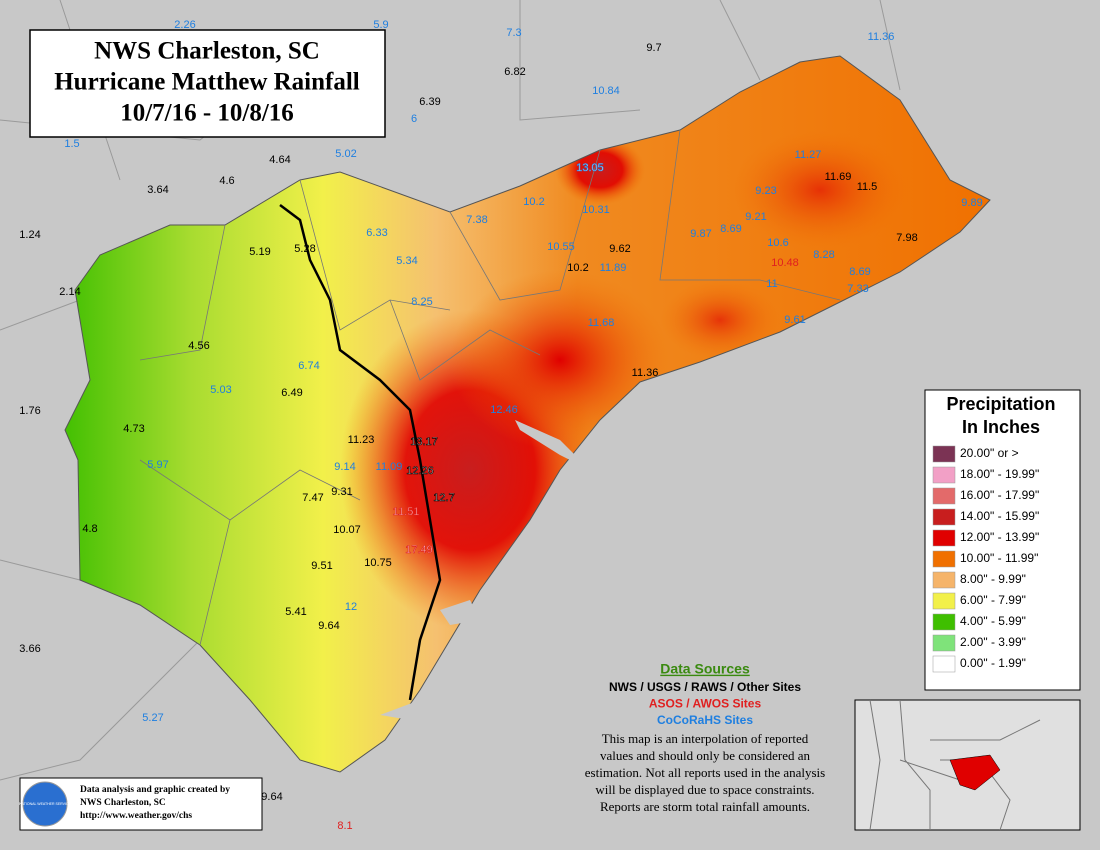 Image resolution: width=1100 pixels, height=855 pixels. What do you see at coordinates (157, 190) in the screenshot?
I see `station-value: 3.64` at bounding box center [157, 190].